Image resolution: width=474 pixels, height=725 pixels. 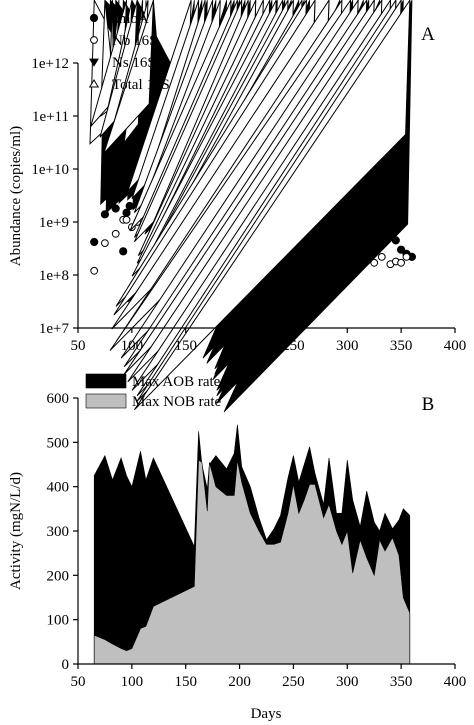 What do you see at coordinates (54, 196) in the screenshot?
I see `panel-a-y-axis: 1e+7 1e+8 1e+9 1e+10 1e+11 1e+12` at bounding box center [54, 196].